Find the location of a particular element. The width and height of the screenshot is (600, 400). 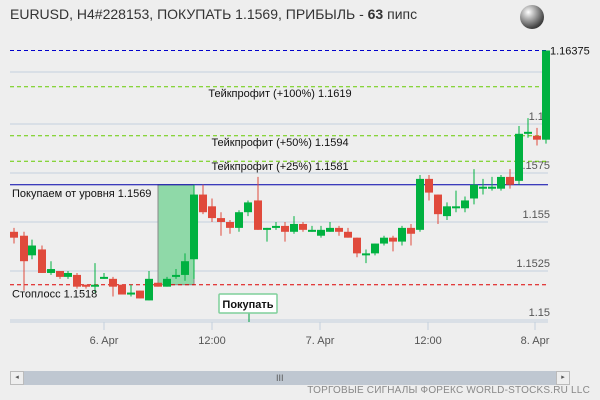

takeprofit-25-label: Тейкпрофит (+25%) 1.1581 is located at coordinates (279, 167).